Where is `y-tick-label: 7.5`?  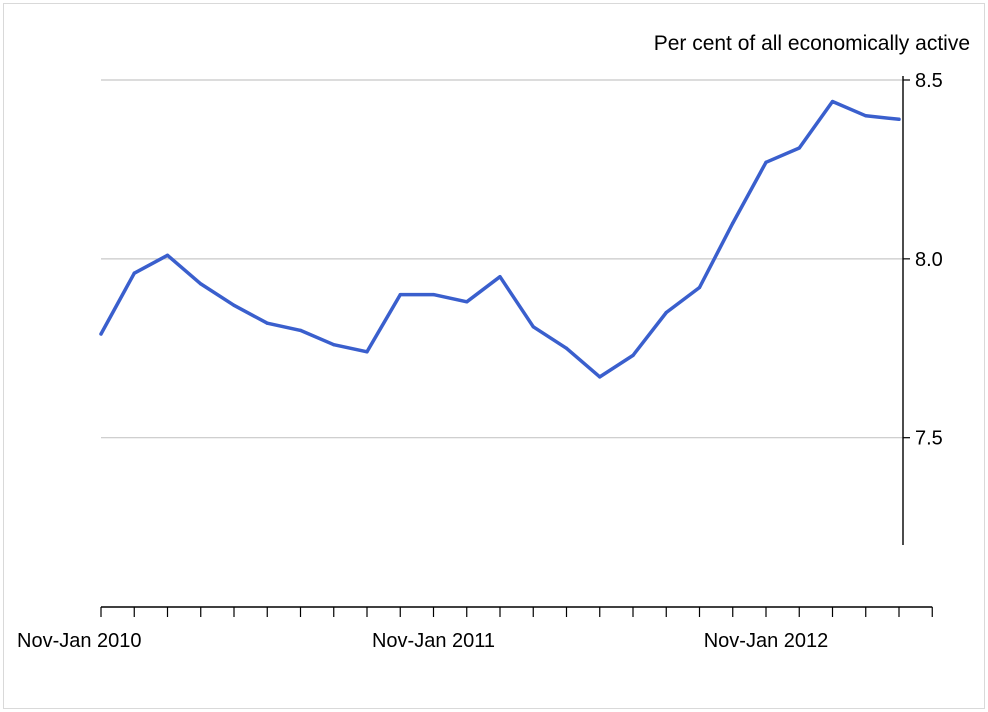
y-tick-label: 7.5 is located at coordinates (929, 439).